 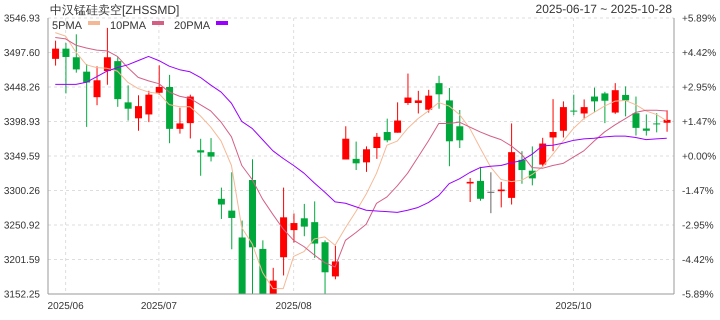 I want to click on y2-tick-label: -2.95%, so click(x=698, y=226).